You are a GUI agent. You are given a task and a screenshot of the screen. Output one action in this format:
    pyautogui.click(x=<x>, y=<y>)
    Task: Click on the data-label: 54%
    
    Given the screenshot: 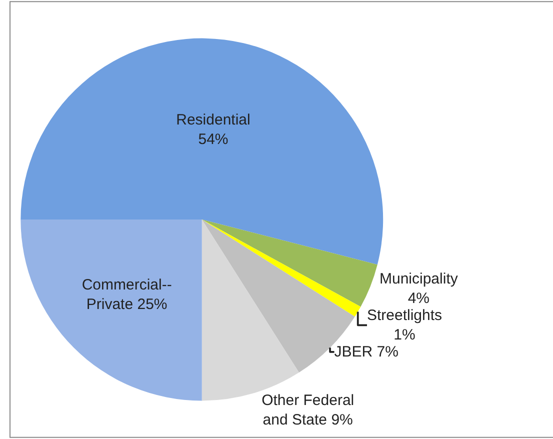 What is the action you would take?
    pyautogui.click(x=213, y=139)
    